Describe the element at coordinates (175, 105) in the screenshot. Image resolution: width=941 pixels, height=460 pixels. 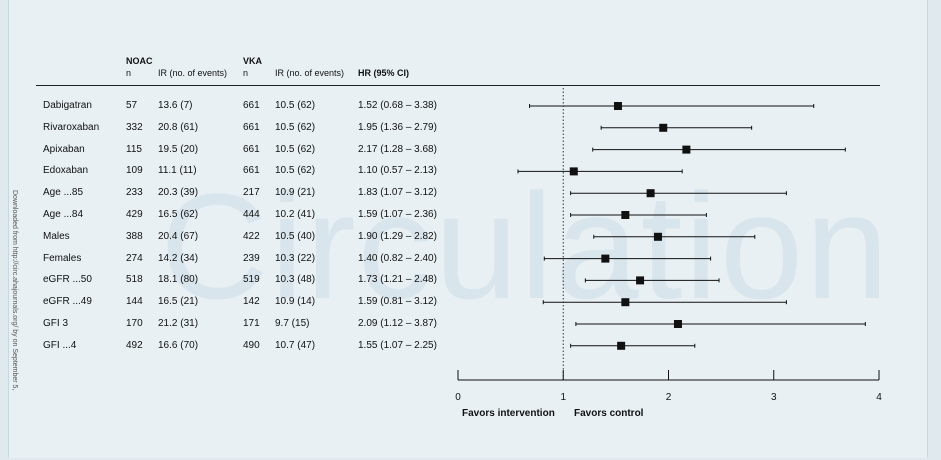
I see `noac-ir-cell: 13.6 (7)` at that location.